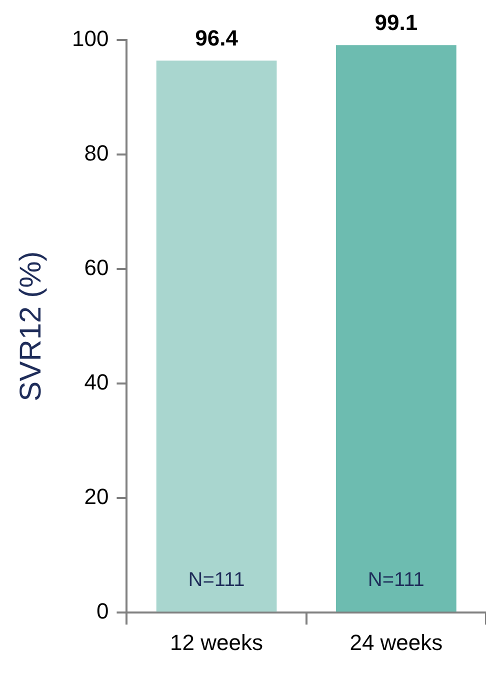 This screenshot has width=486, height=673. I want to click on y-tick-label: 40, so click(96, 382).